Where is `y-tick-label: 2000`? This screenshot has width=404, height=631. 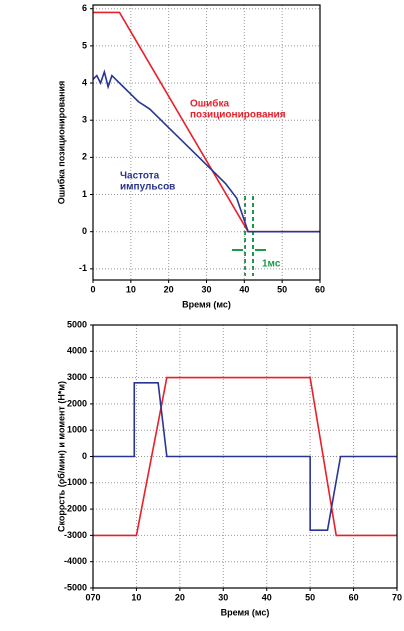
y-tick-label: 2000 is located at coordinates (77, 403).